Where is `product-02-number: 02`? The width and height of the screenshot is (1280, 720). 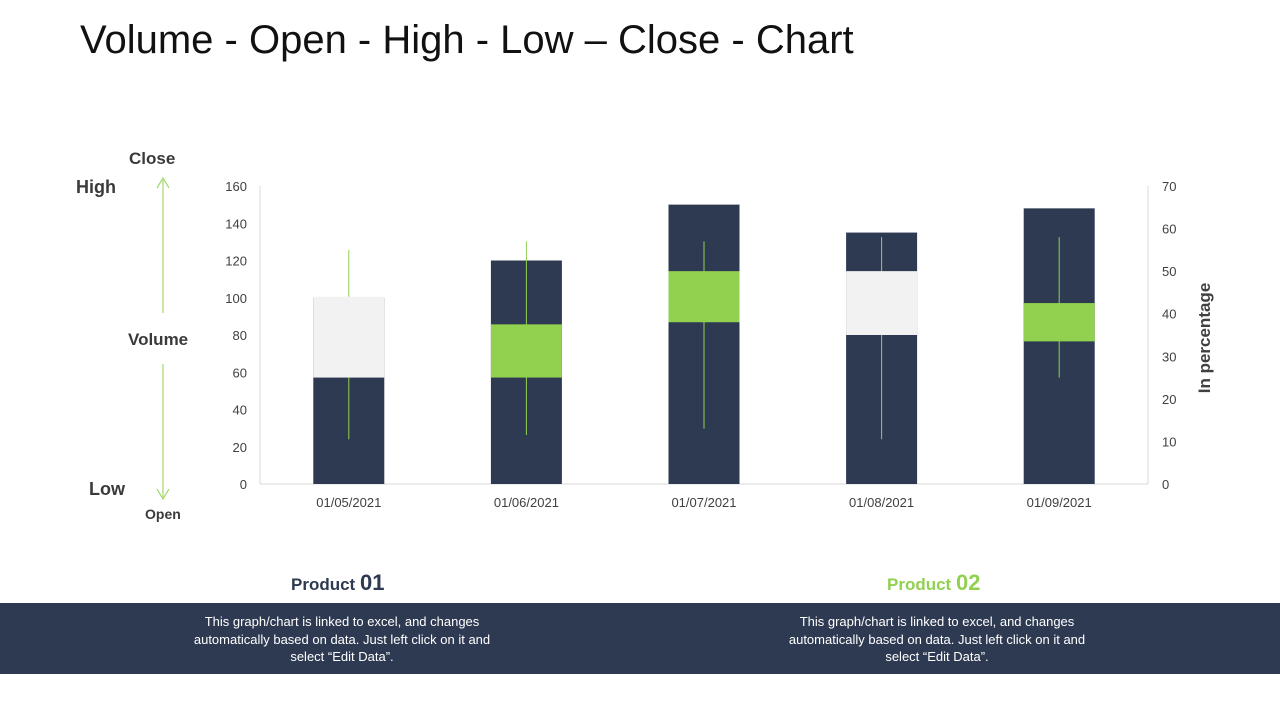 product-02-number: 02 is located at coordinates (968, 582).